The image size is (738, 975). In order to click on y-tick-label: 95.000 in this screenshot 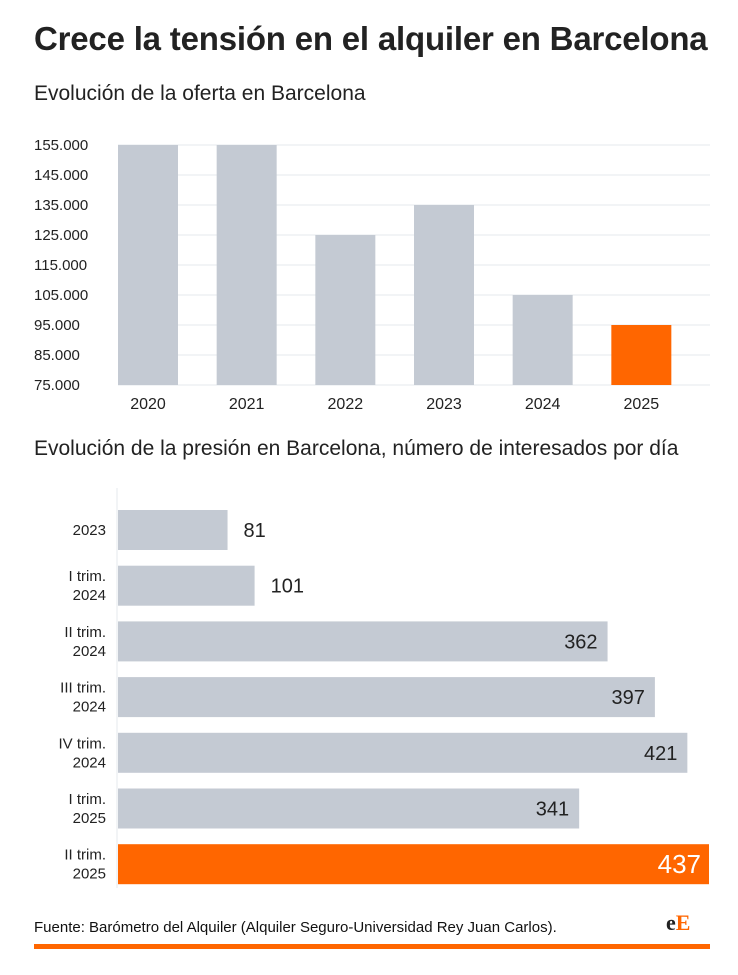, I will do `click(57, 325)`.